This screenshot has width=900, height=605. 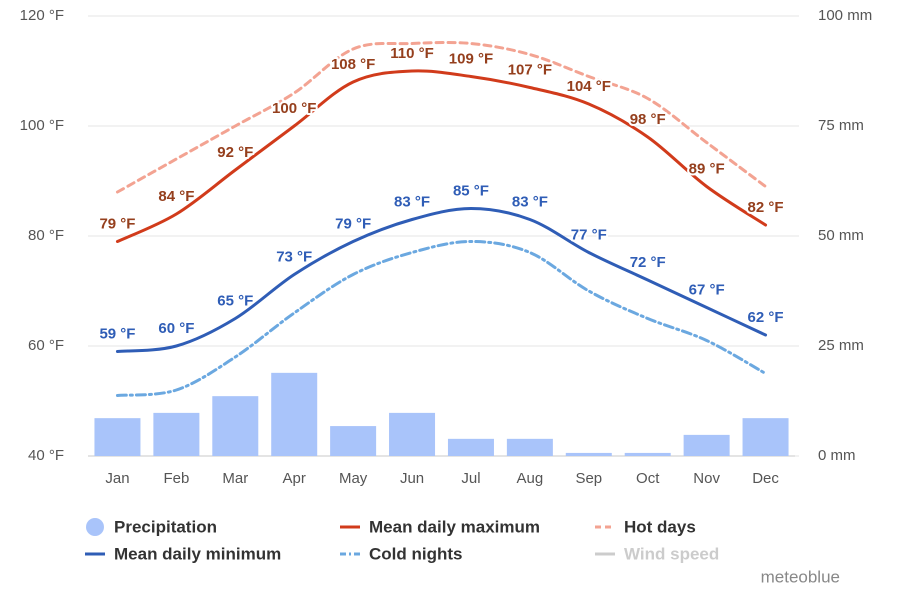 I want to click on data-label: 89 °F, so click(x=707, y=168).